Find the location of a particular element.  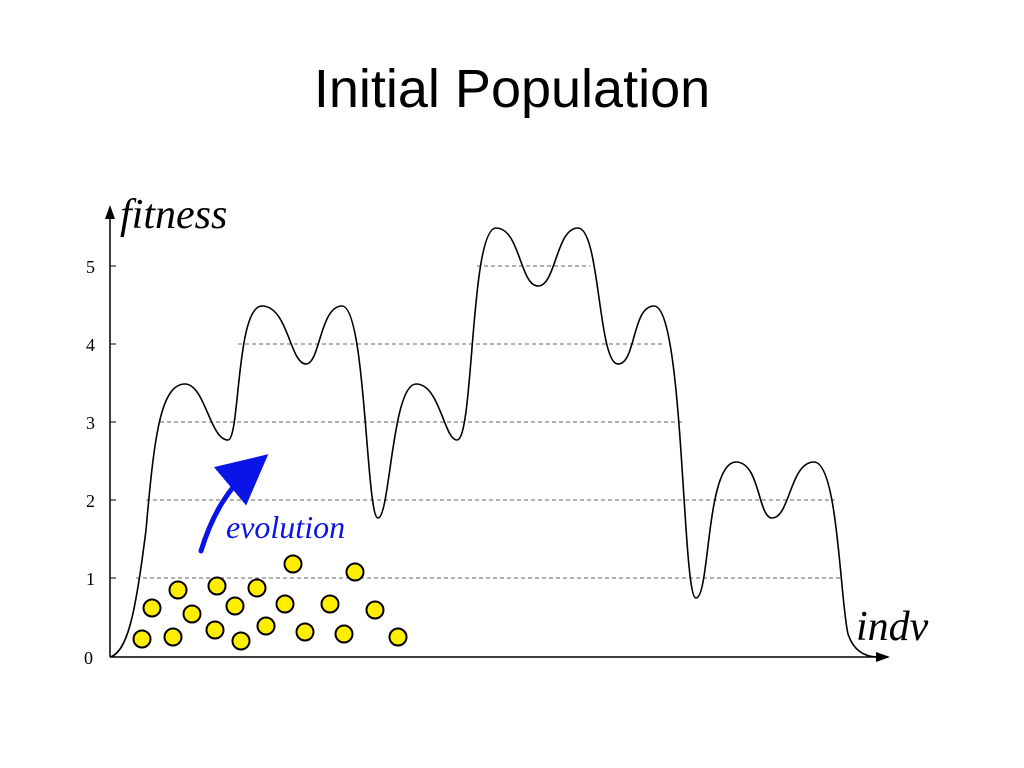

y-tick-label-0: 0 is located at coordinates (88, 658).